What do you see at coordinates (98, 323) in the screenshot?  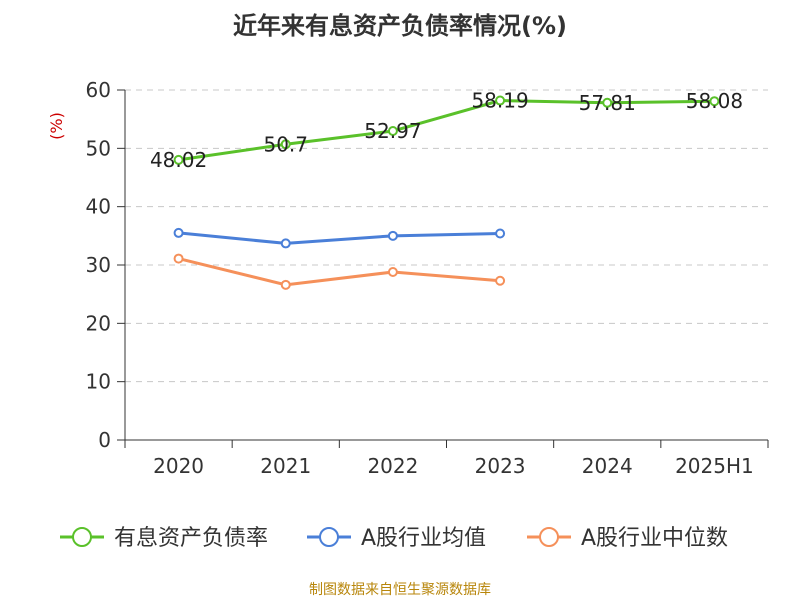 I see `y-tick-label: 20` at bounding box center [98, 323].